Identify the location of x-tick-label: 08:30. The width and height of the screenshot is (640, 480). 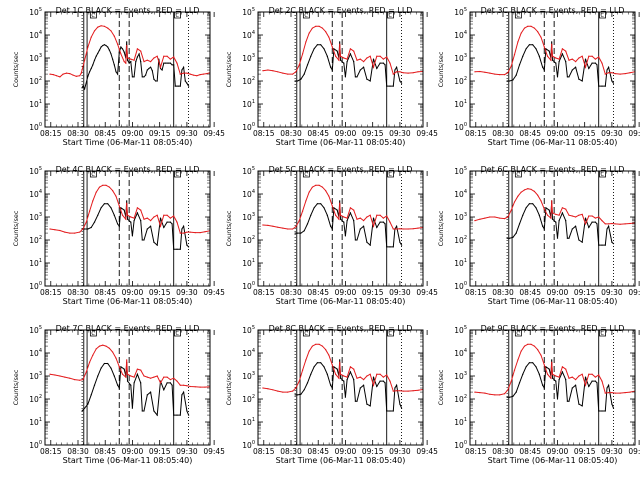
(291, 292).